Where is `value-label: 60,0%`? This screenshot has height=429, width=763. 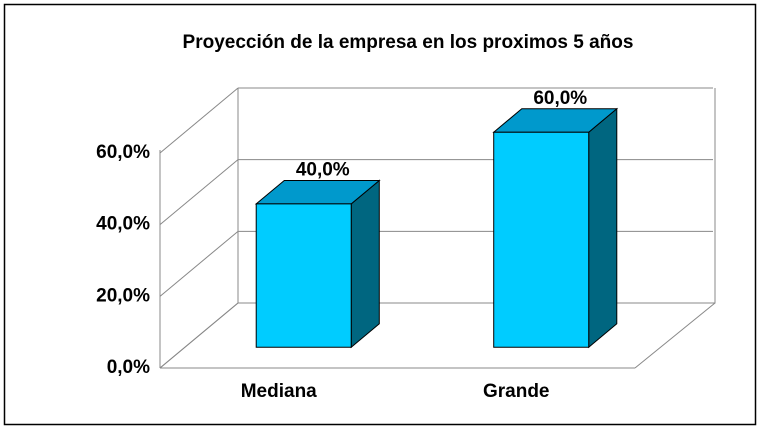
value-label: 60,0% is located at coordinates (560, 98).